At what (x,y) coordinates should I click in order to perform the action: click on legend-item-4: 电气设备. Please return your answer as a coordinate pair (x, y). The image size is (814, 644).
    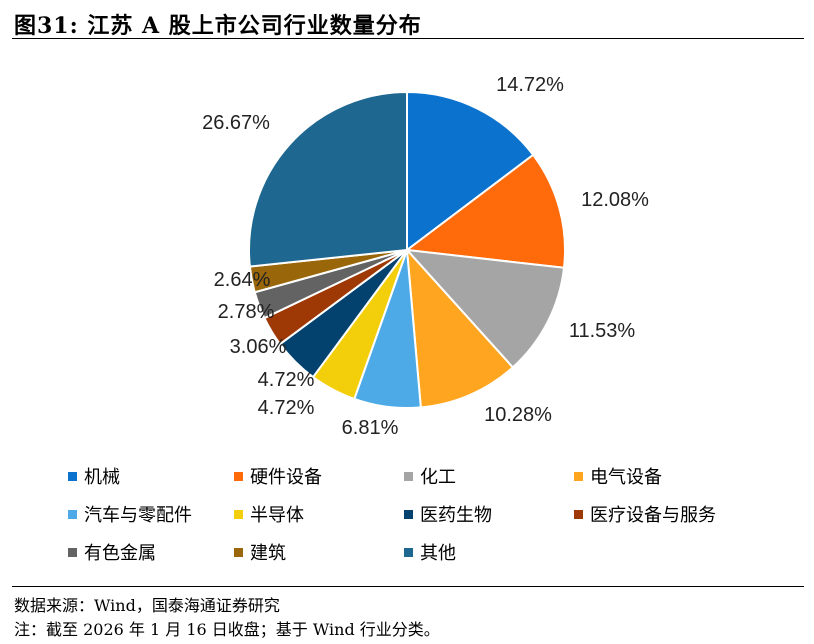
    Looking at the image, I should click on (618, 476).